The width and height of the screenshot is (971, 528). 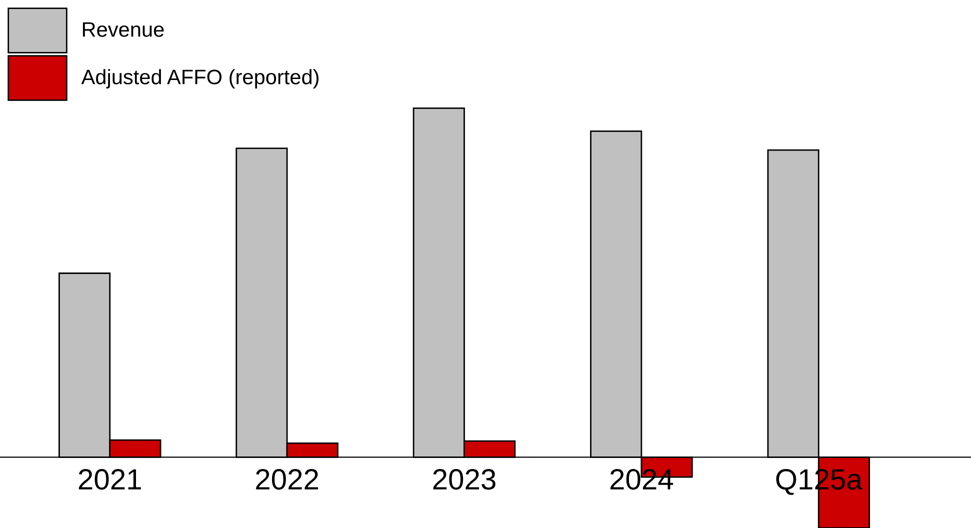 What do you see at coordinates (109, 479) in the screenshot?
I see `x-tick-label: 2021` at bounding box center [109, 479].